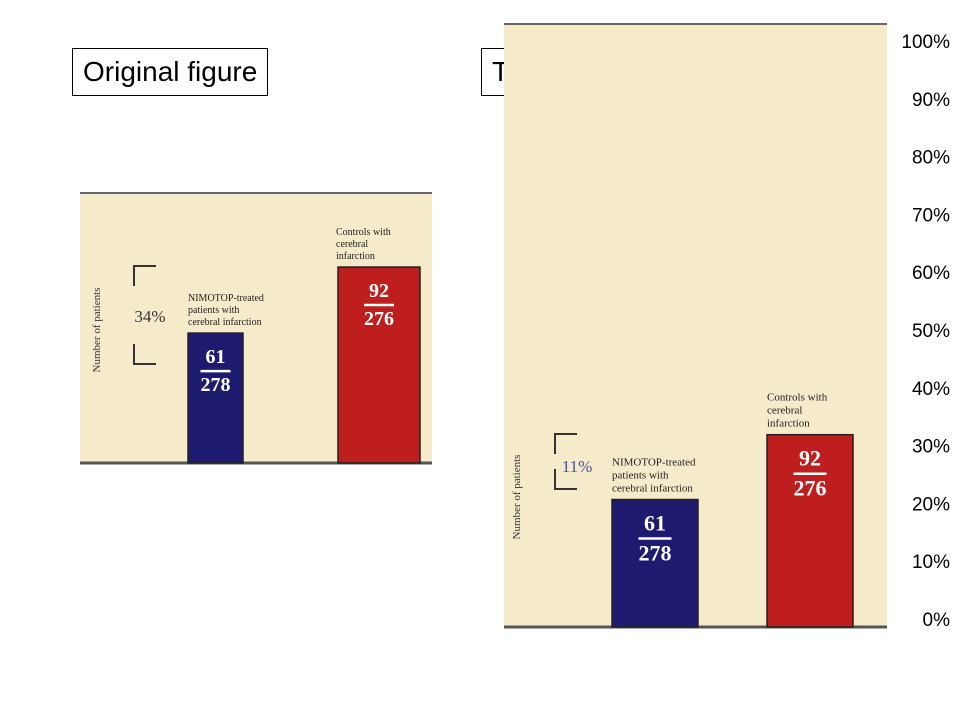 The height and width of the screenshot is (720, 960). Describe the element at coordinates (577, 466) in the screenshot. I see `to-scale-bracket-label: 11%` at that location.